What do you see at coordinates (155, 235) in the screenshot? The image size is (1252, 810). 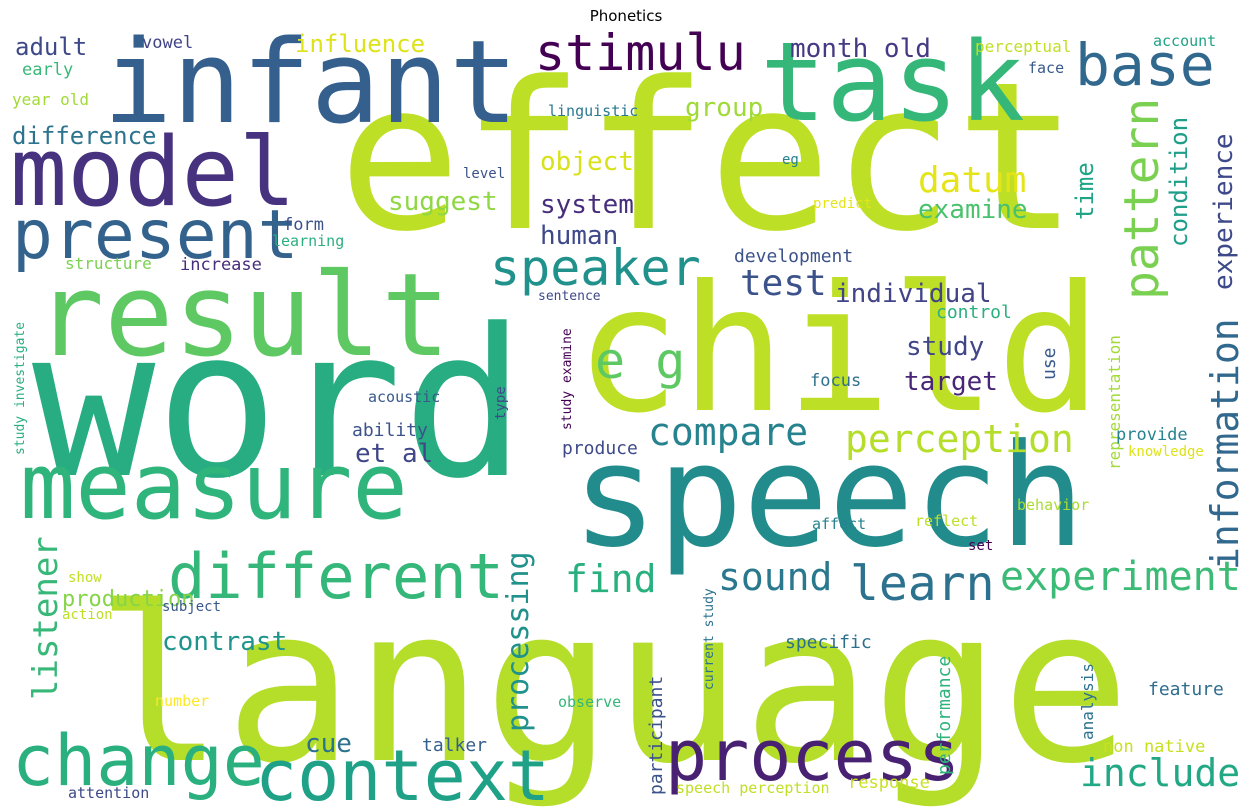 I see `word-present: present` at bounding box center [155, 235].